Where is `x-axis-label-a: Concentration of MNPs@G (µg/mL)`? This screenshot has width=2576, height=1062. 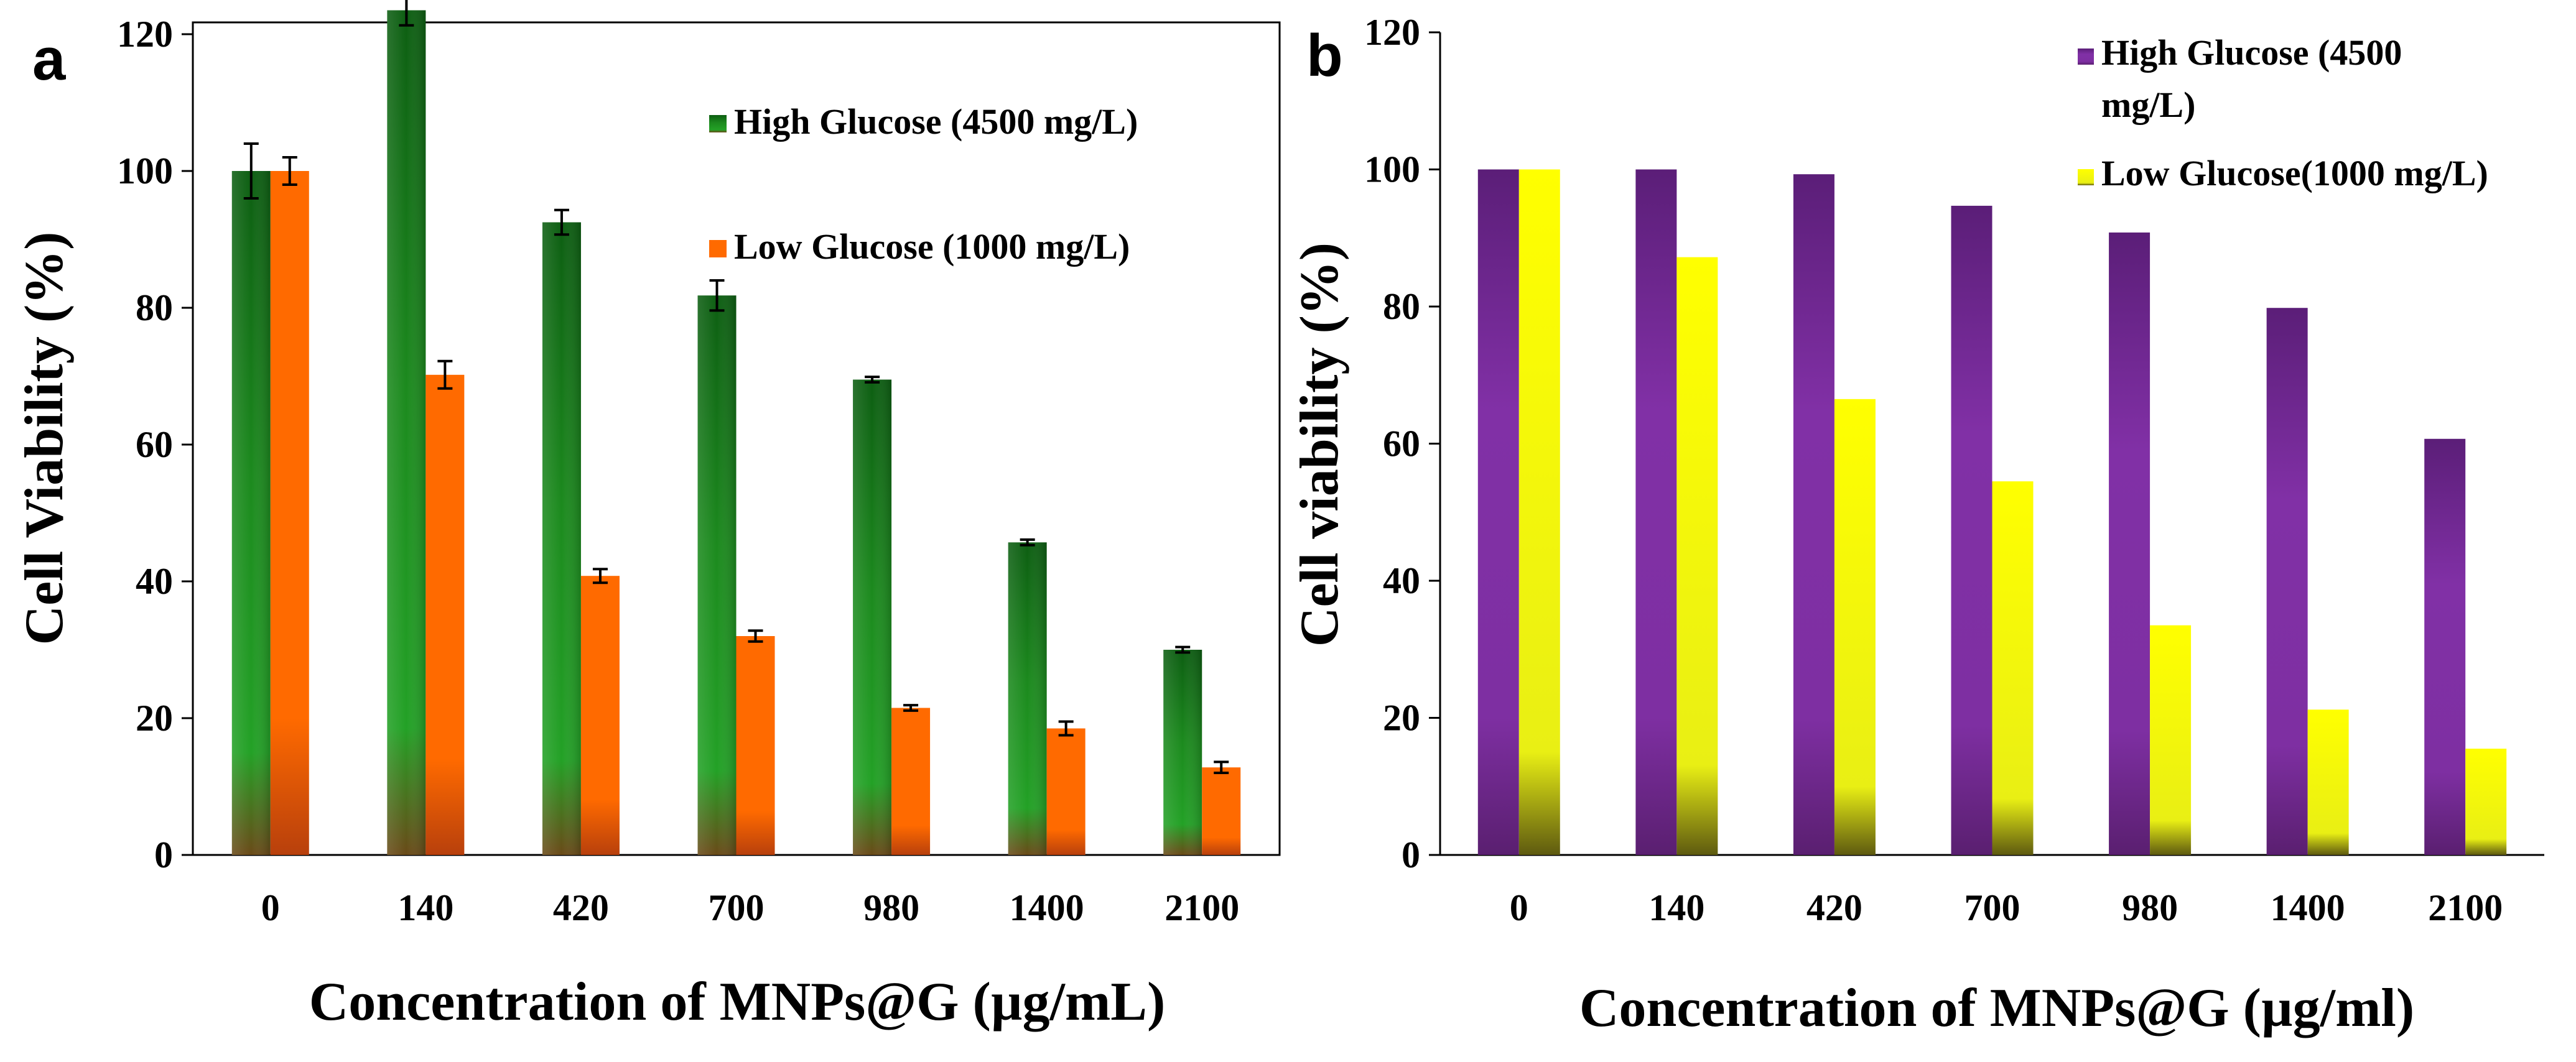 x-axis-label-a: Concentration of MNPs@G (µg/mL) is located at coordinates (737, 1002).